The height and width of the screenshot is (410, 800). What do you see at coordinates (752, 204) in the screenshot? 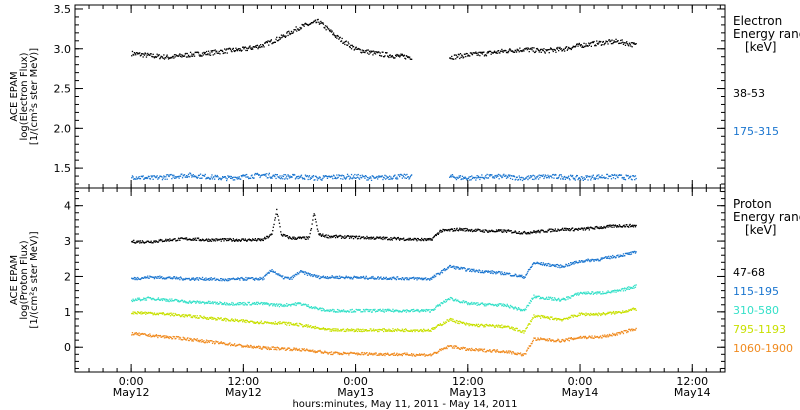
I see `legend-title-1-0: Proton` at bounding box center [752, 204].